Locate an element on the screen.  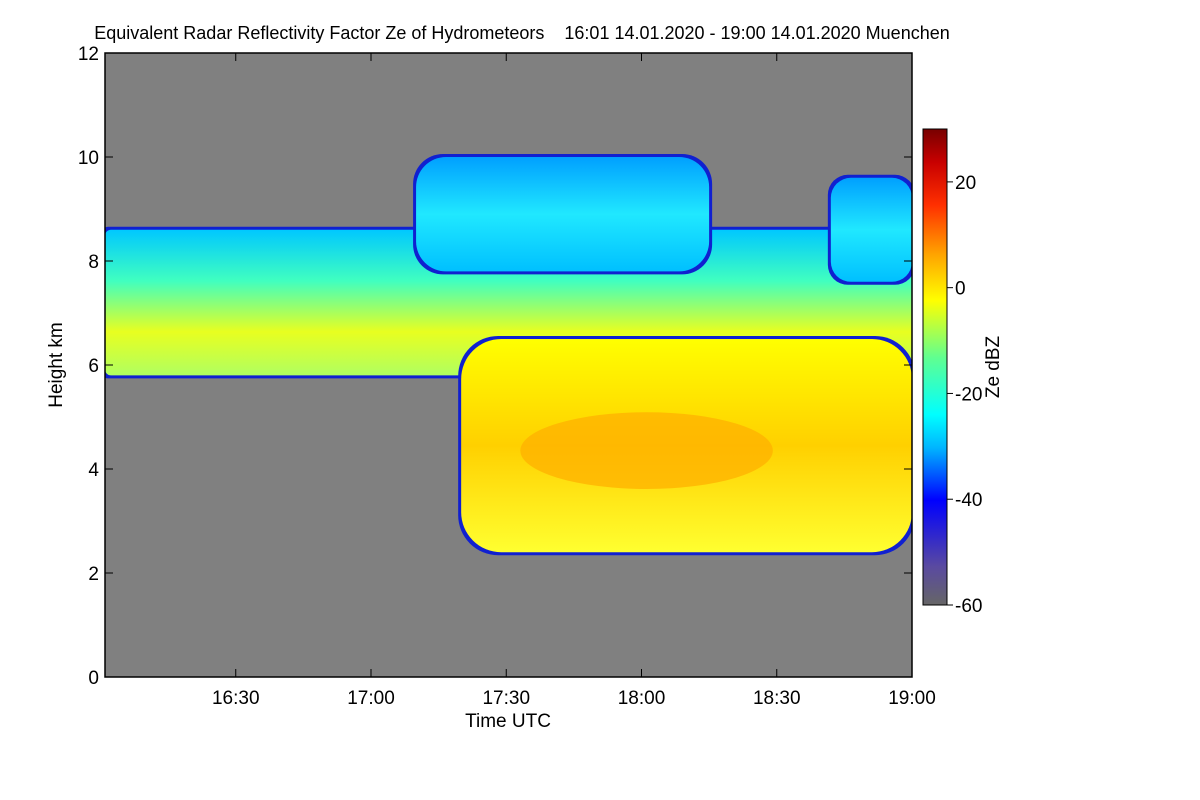
x-tick-label: 19:00 is located at coordinates (912, 698).